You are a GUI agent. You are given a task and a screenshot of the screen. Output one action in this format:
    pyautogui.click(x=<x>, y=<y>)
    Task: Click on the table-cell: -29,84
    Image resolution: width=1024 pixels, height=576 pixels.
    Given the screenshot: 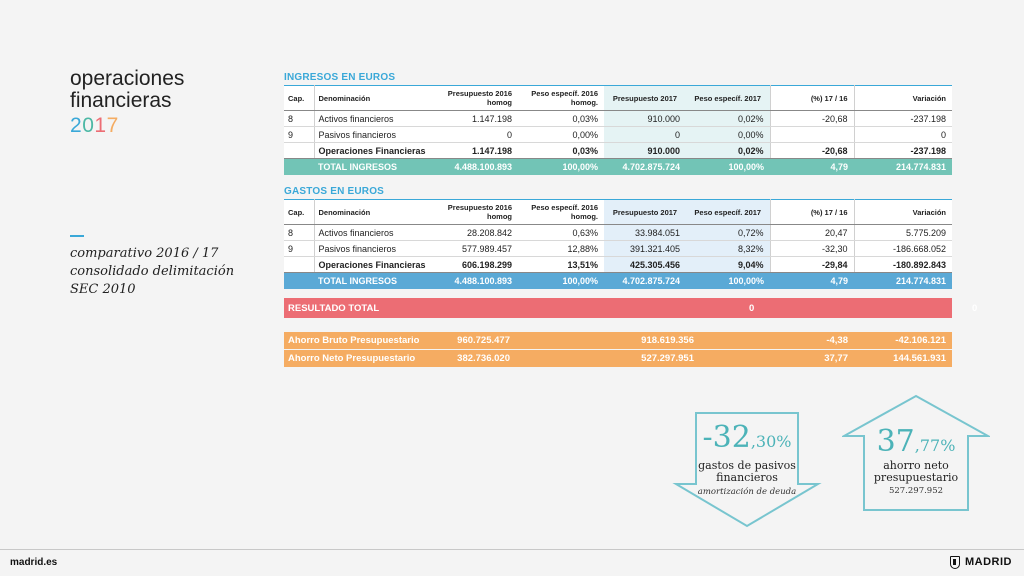 What is the action you would take?
    pyautogui.click(x=812, y=264)
    